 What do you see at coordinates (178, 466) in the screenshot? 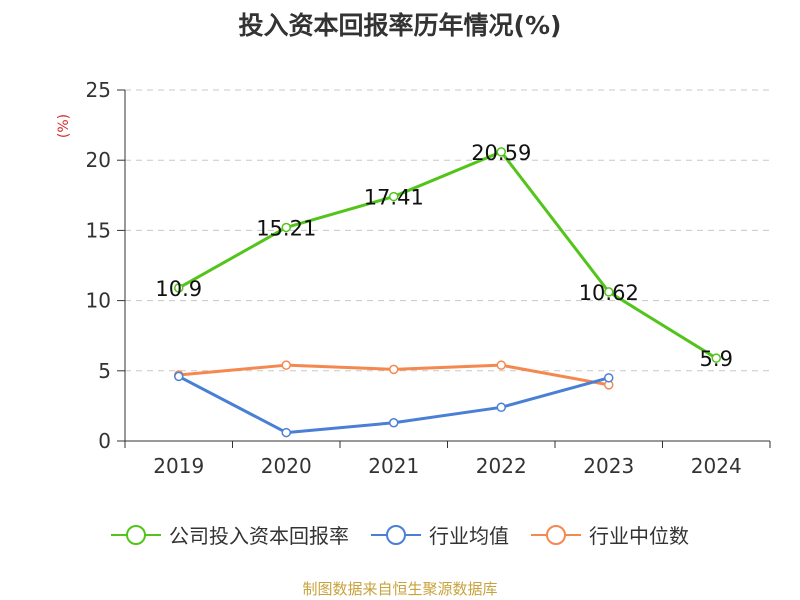
I see `x-tick-label: 2019` at bounding box center [178, 466].